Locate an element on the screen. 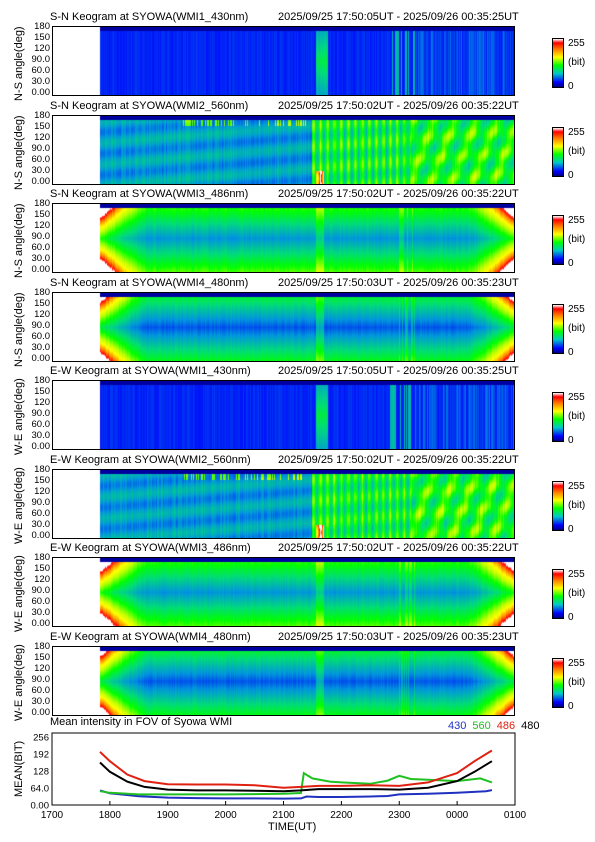 The height and width of the screenshot is (842, 595). y-tick-label: 192 is located at coordinates (41, 755).